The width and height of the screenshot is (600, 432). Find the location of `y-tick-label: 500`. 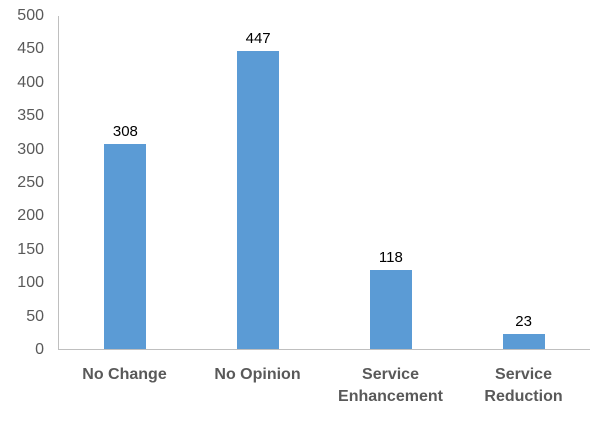

y-tick-label: 500 is located at coordinates (30, 15).